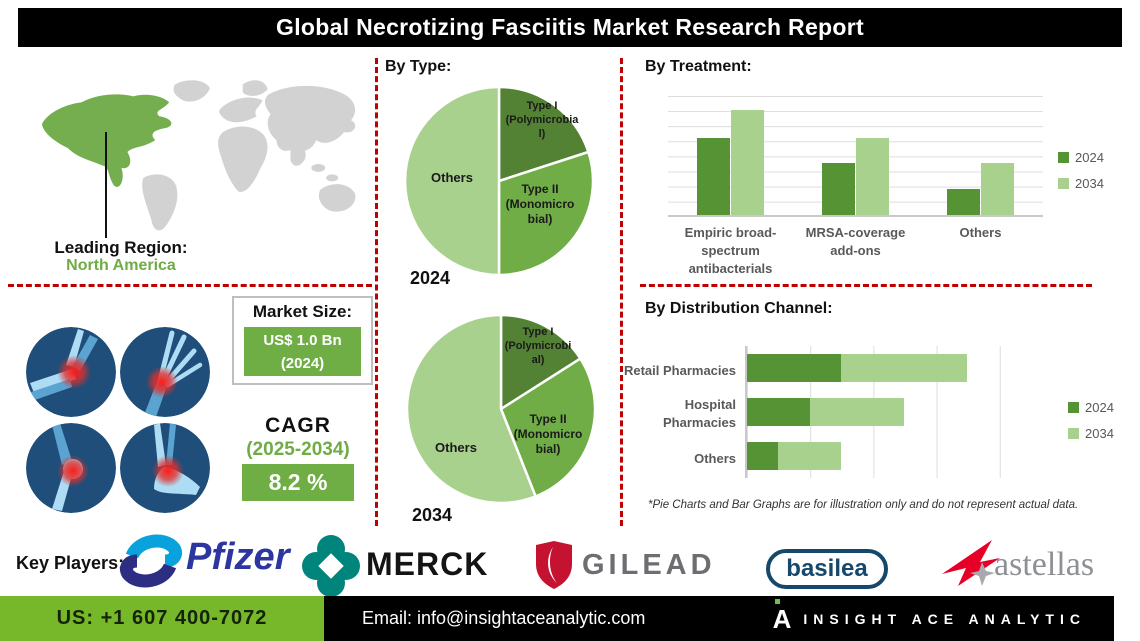 The width and height of the screenshot is (1140, 641). I want to click on market-size-heading: Market Size:, so click(302, 311).